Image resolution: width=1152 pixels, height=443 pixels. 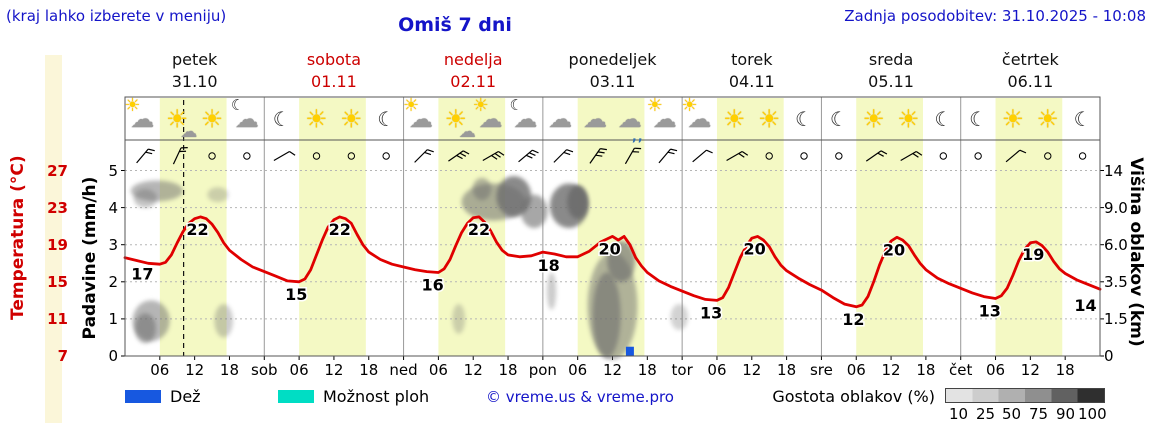 What do you see at coordinates (1030, 59) in the screenshot?
I see `day-name: četrtek` at bounding box center [1030, 59].